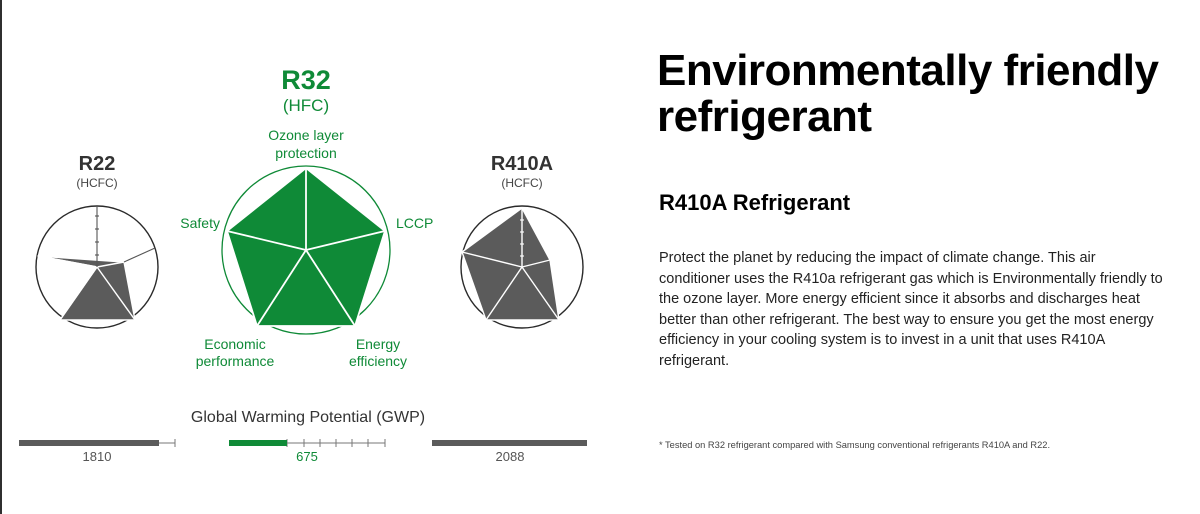 The width and height of the screenshot is (1200, 514). I want to click on r410a-type: (HCFC), so click(521, 183).